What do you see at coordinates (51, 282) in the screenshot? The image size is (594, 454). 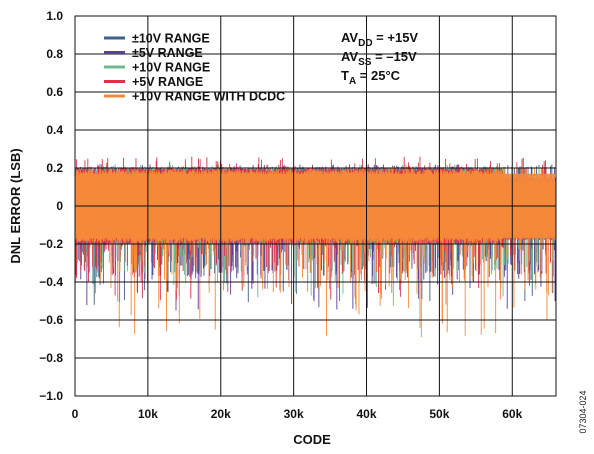 I see `y-tick-label: −0.4` at bounding box center [51, 282].